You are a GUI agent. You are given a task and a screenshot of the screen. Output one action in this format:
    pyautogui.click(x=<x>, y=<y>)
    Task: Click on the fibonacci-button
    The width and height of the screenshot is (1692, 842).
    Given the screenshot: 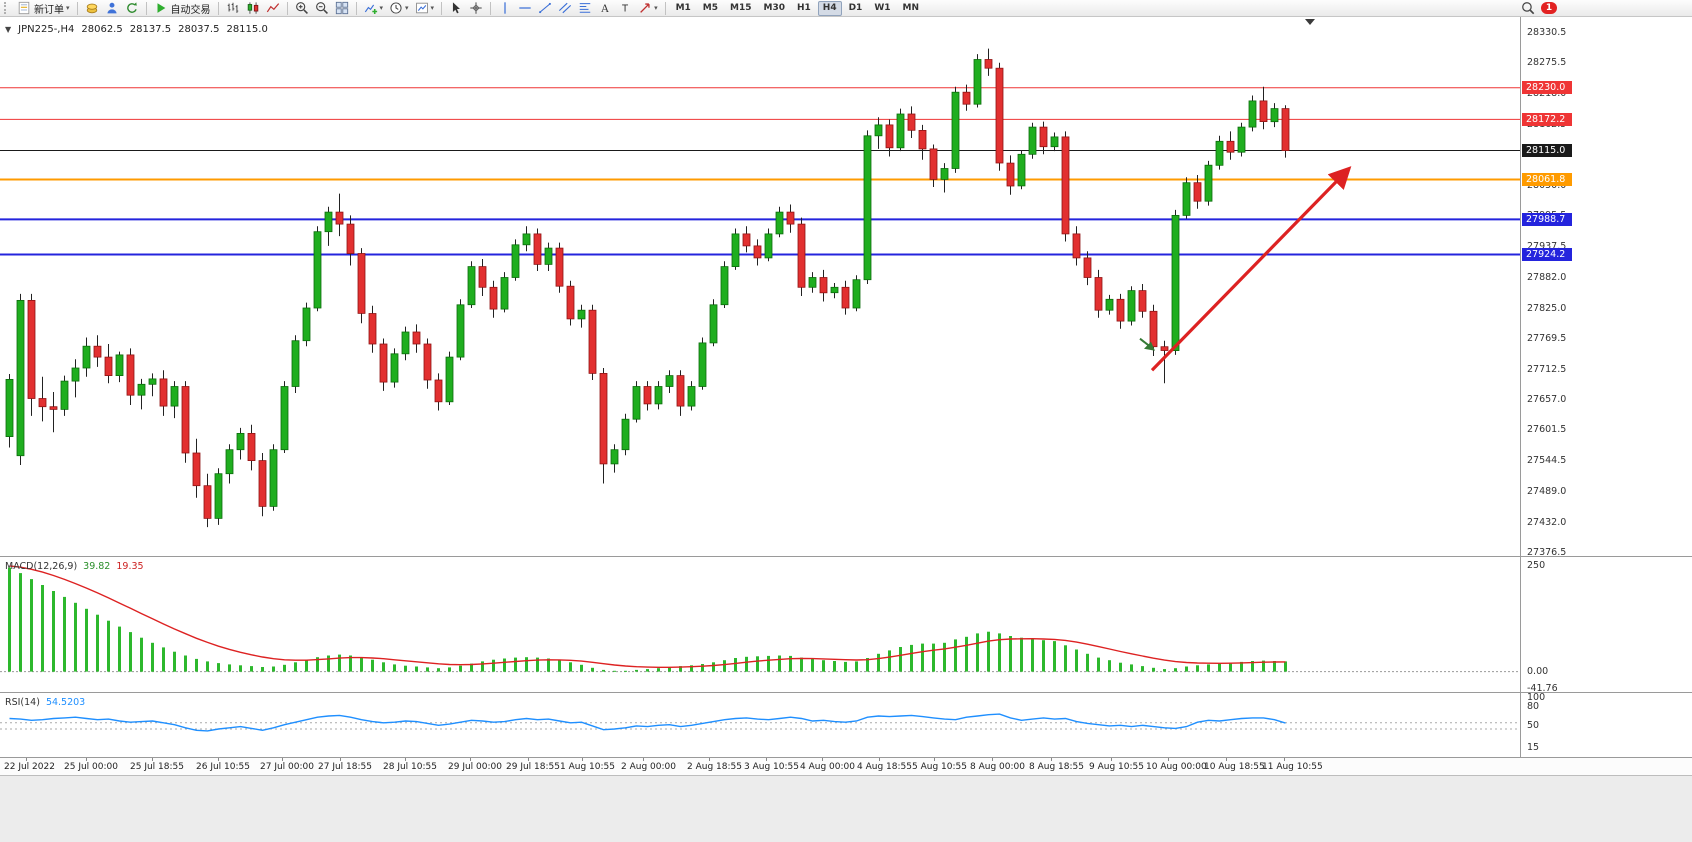 What is the action you would take?
    pyautogui.click(x=585, y=8)
    